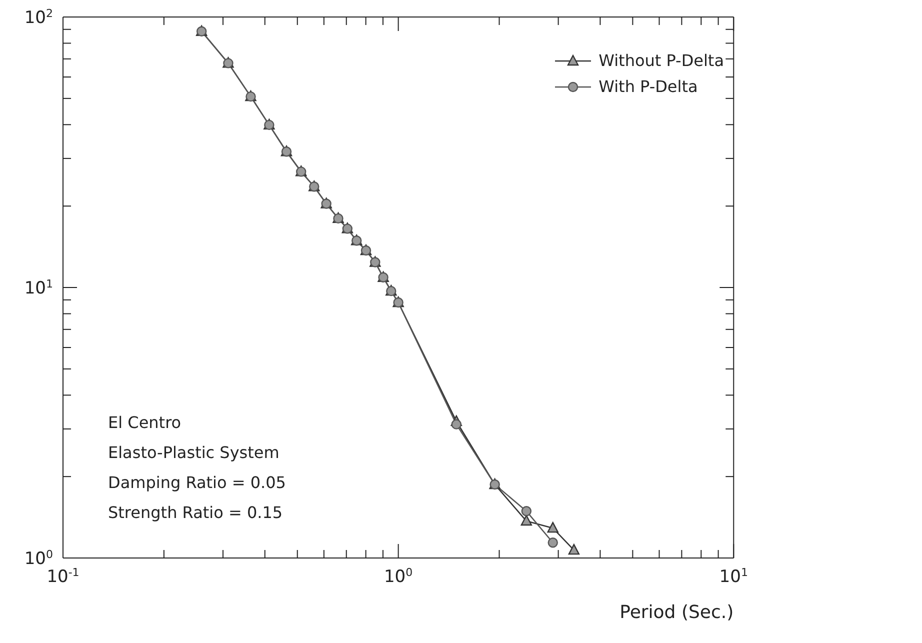  Describe the element at coordinates (648, 87) in the screenshot. I see `legend-label: With P-Delta` at that location.